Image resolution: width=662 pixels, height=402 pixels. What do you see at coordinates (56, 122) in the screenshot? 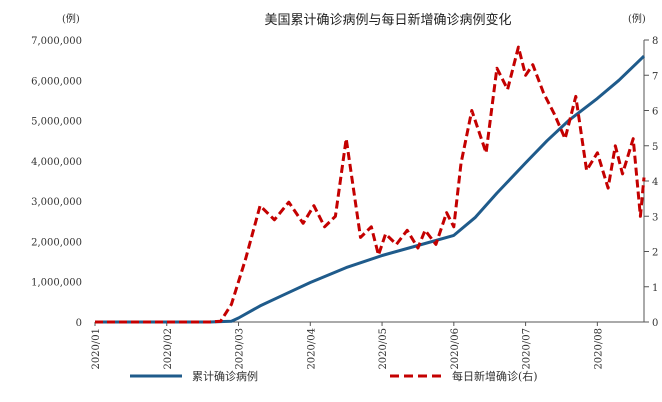
I see `y-left-tick-label: 5,000,000` at bounding box center [56, 122].